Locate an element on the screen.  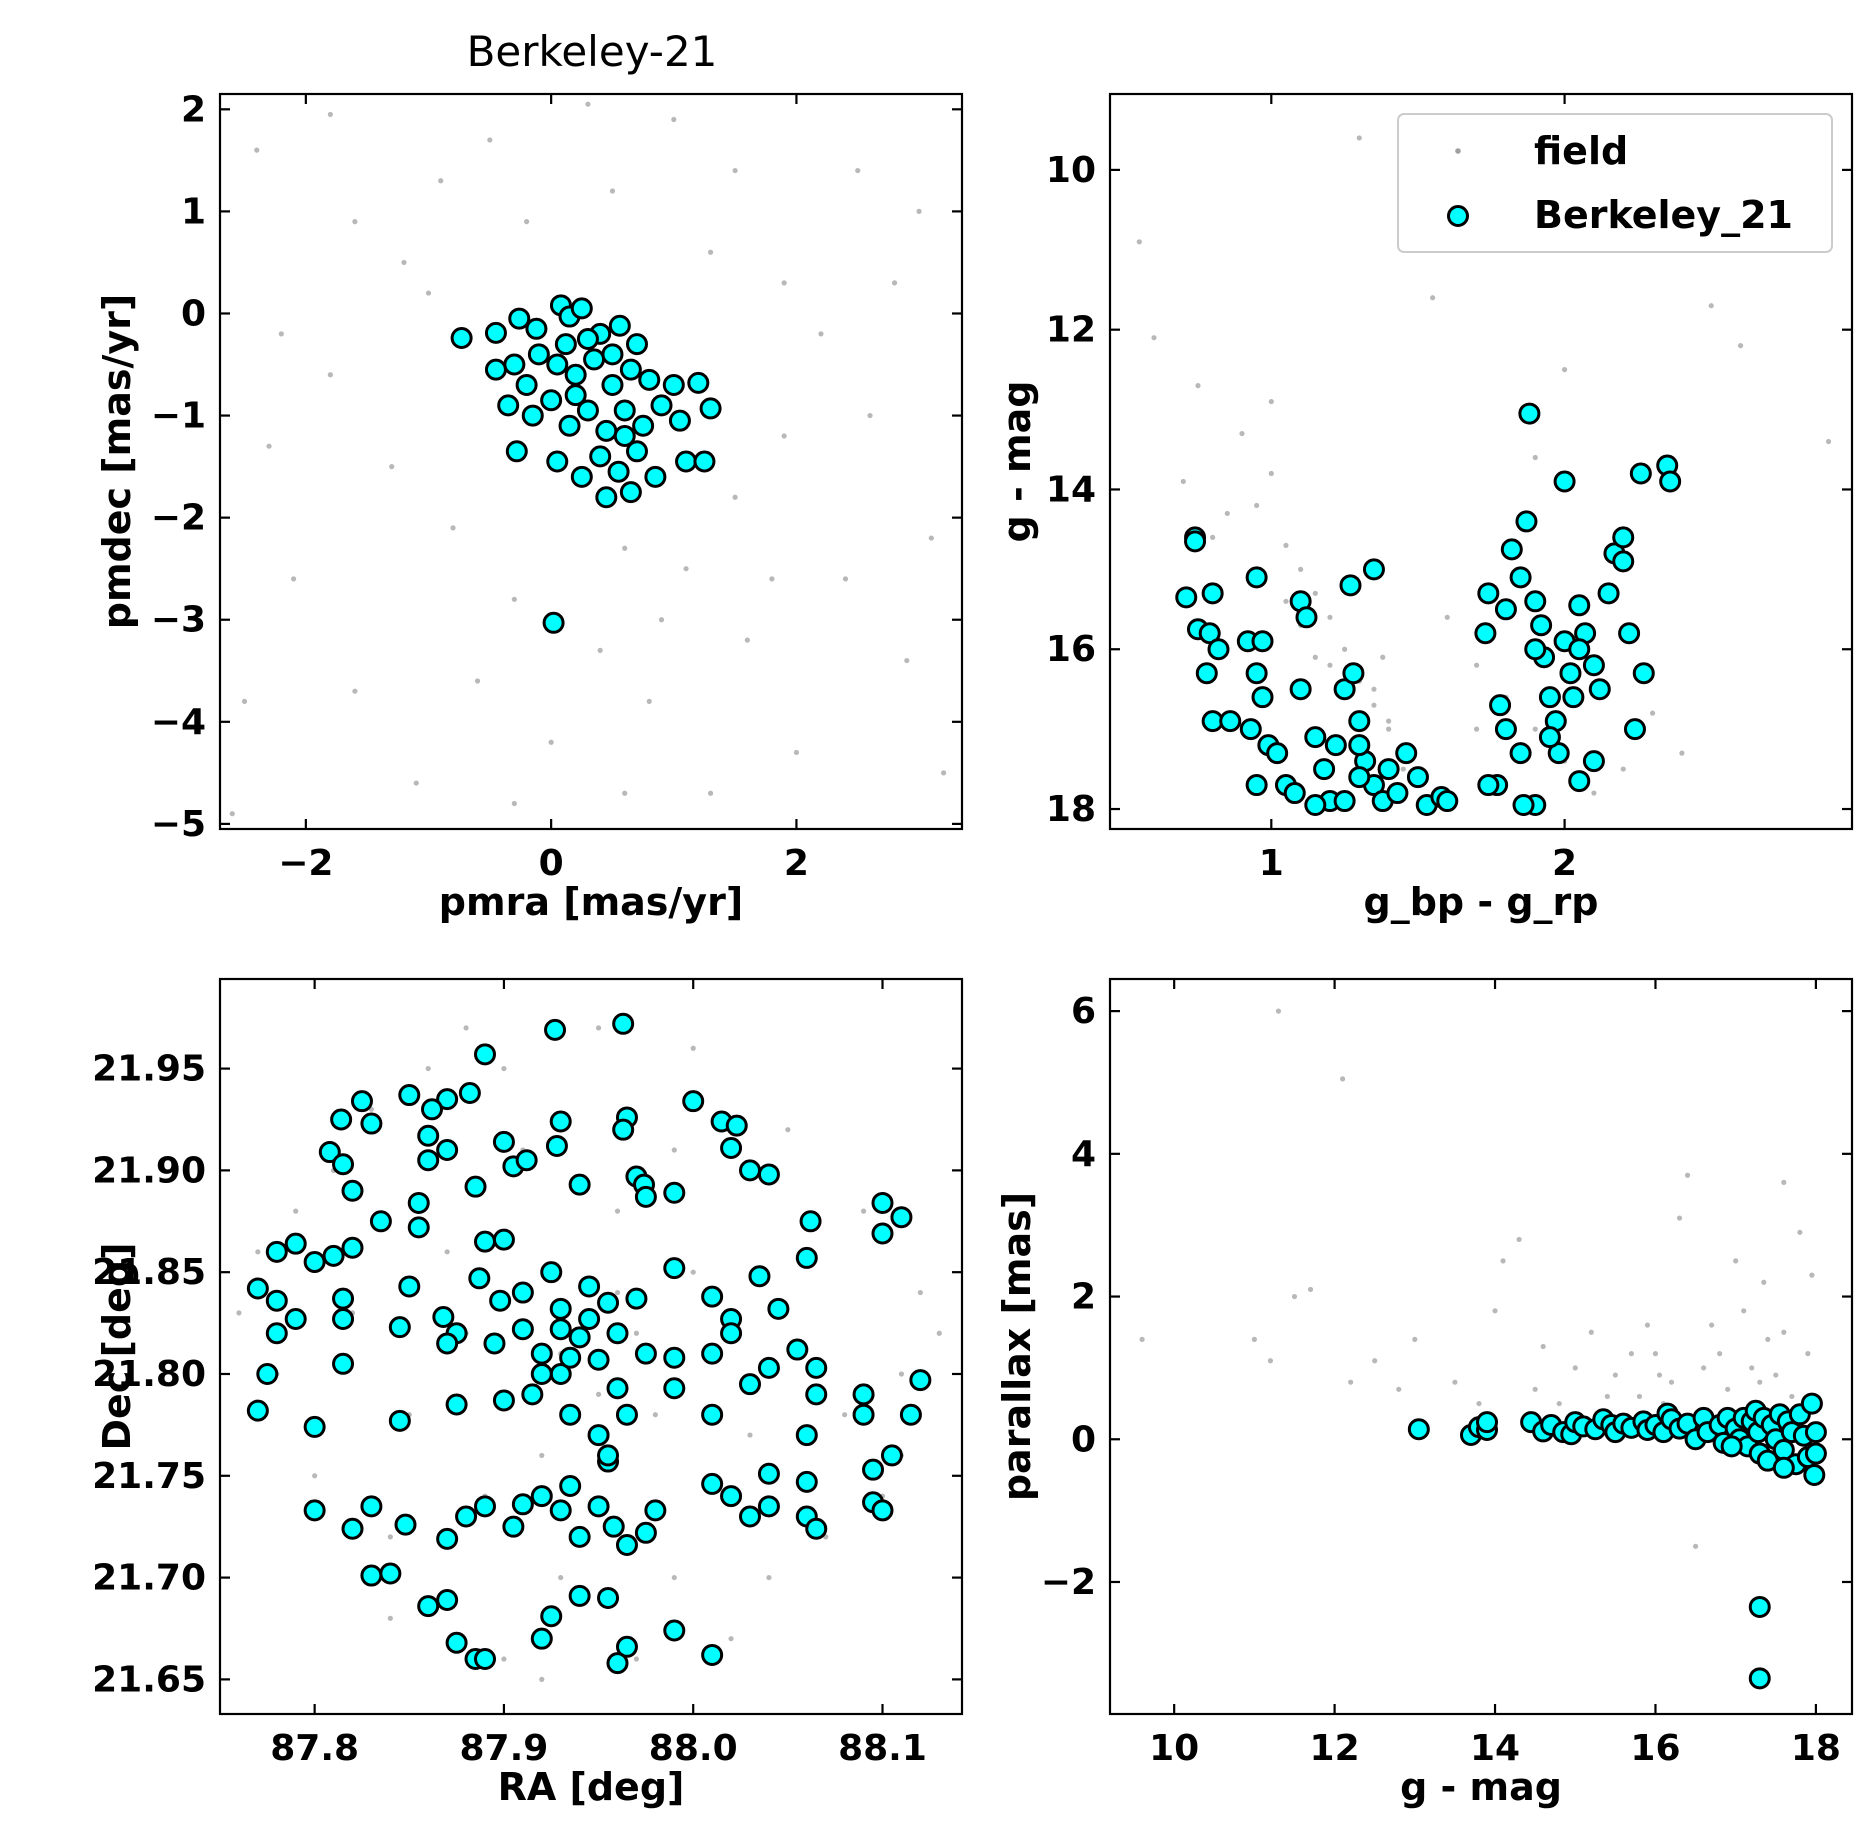
y-tick-label: 21.95 is located at coordinates (149, 1069).